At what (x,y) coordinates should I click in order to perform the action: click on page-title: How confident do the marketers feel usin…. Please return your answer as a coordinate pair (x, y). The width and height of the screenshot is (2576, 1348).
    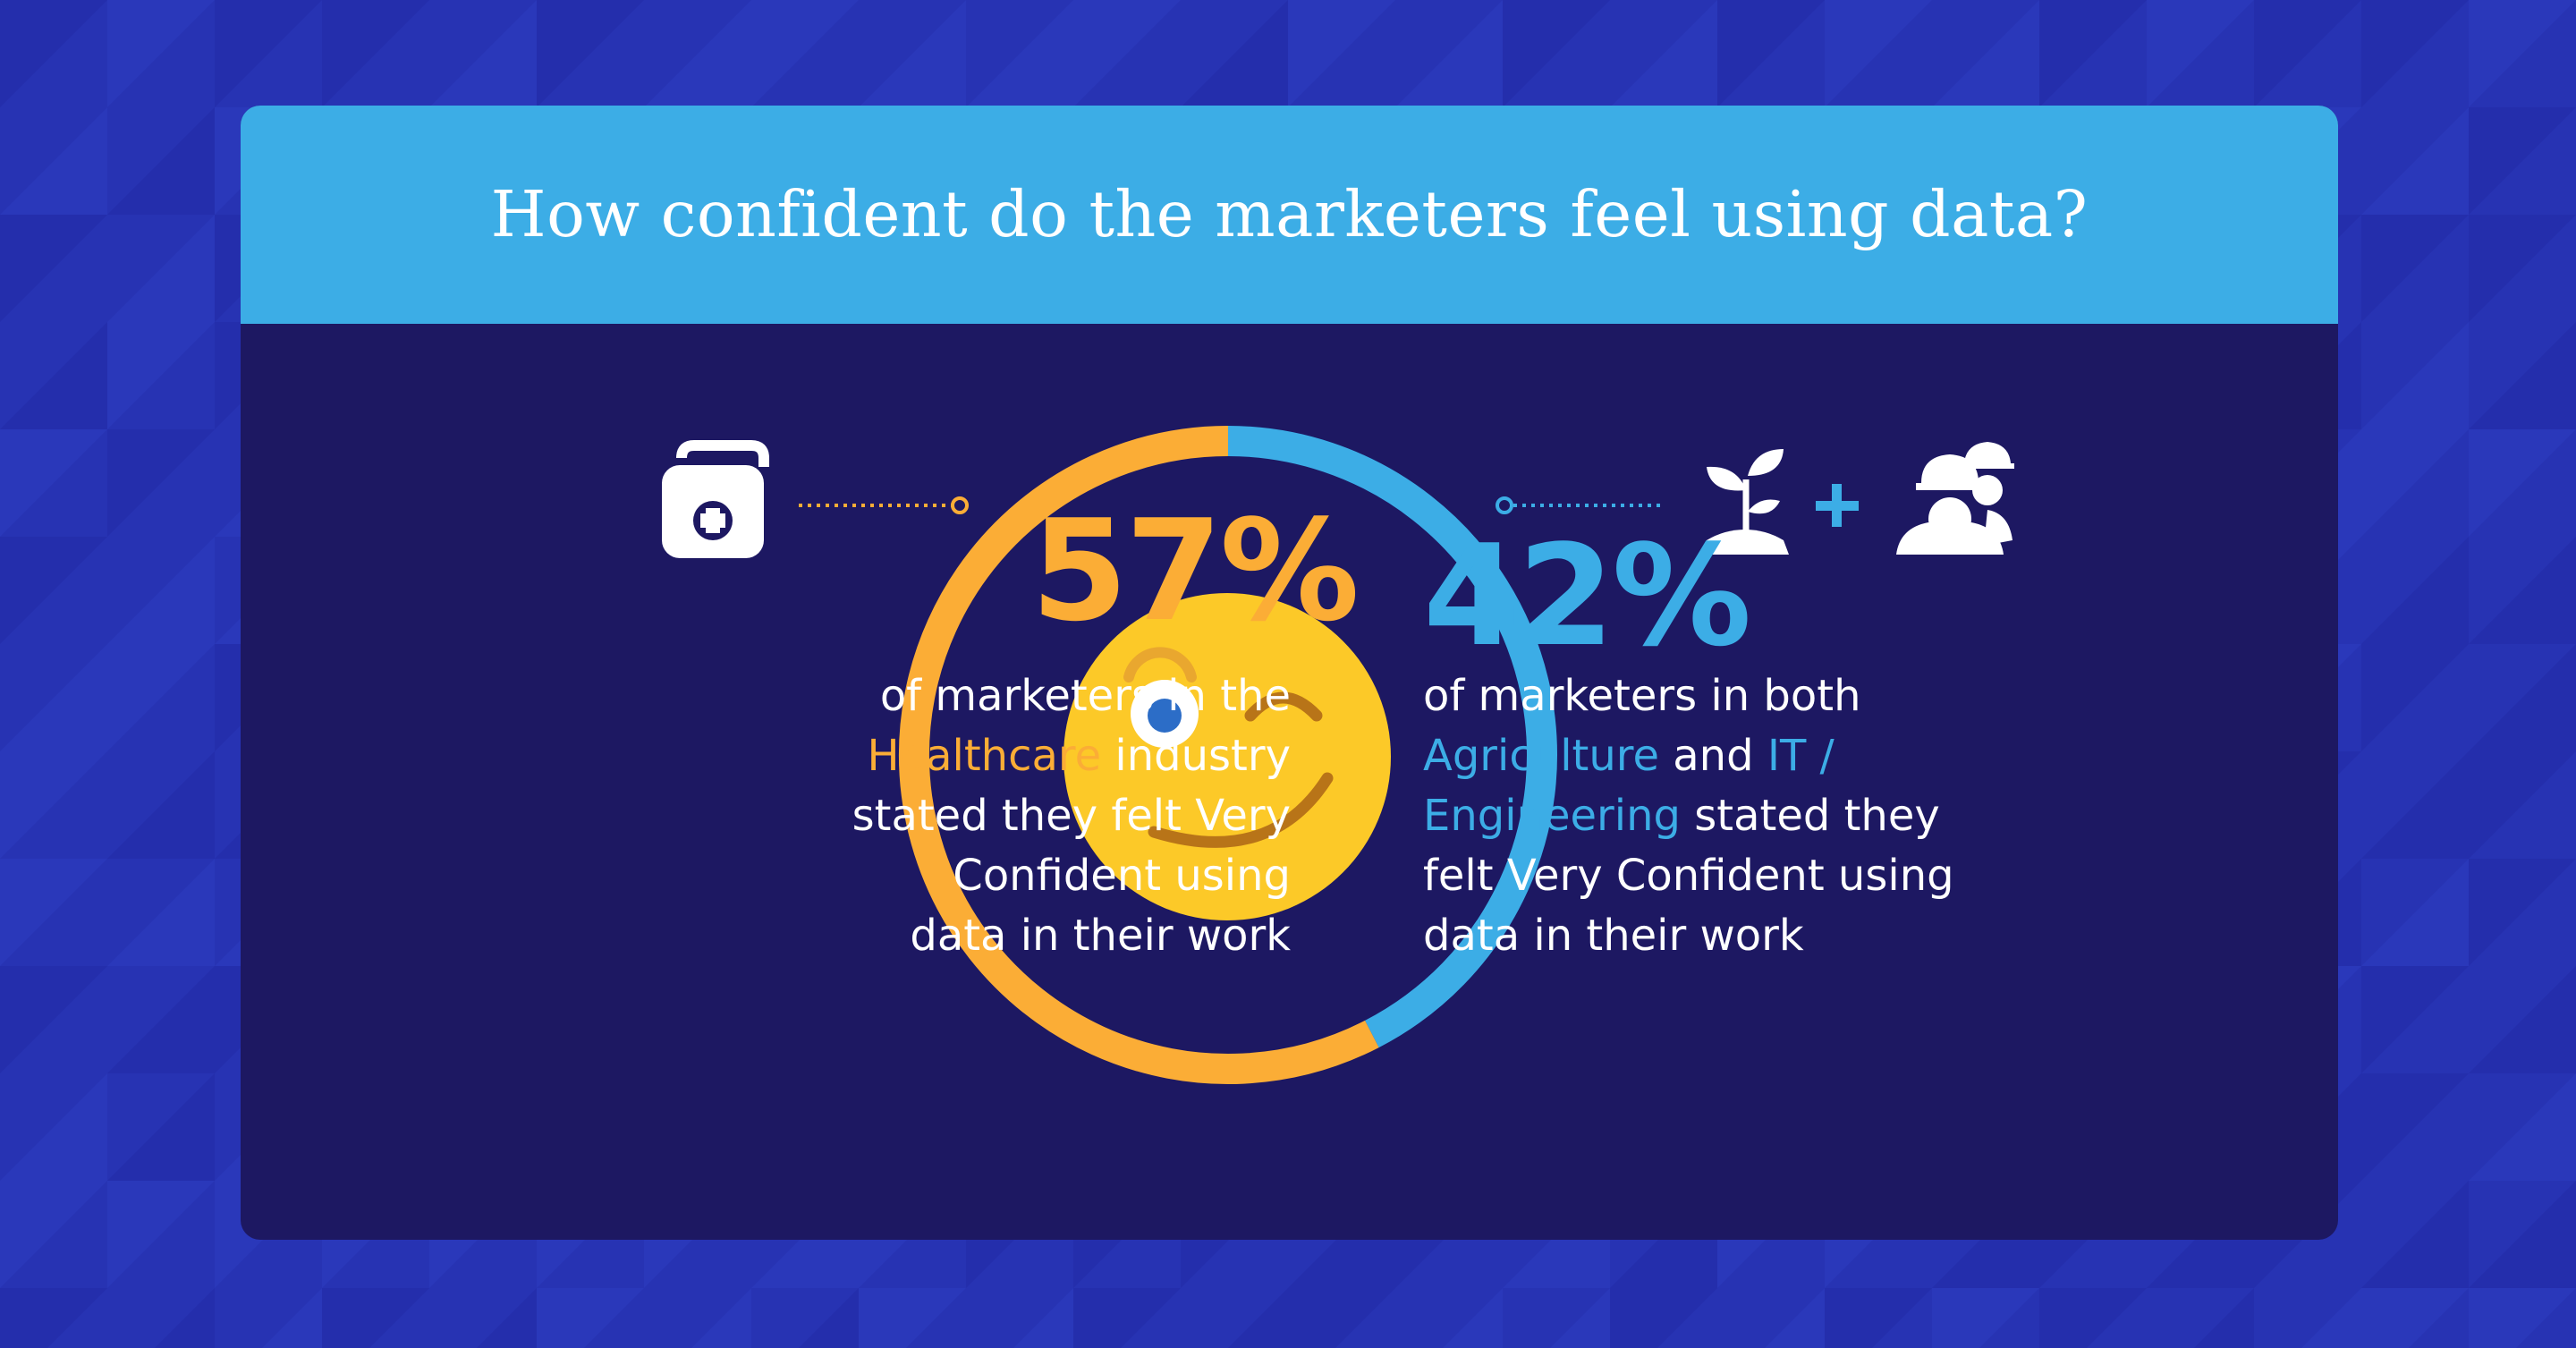
    Looking at the image, I should click on (1289, 214).